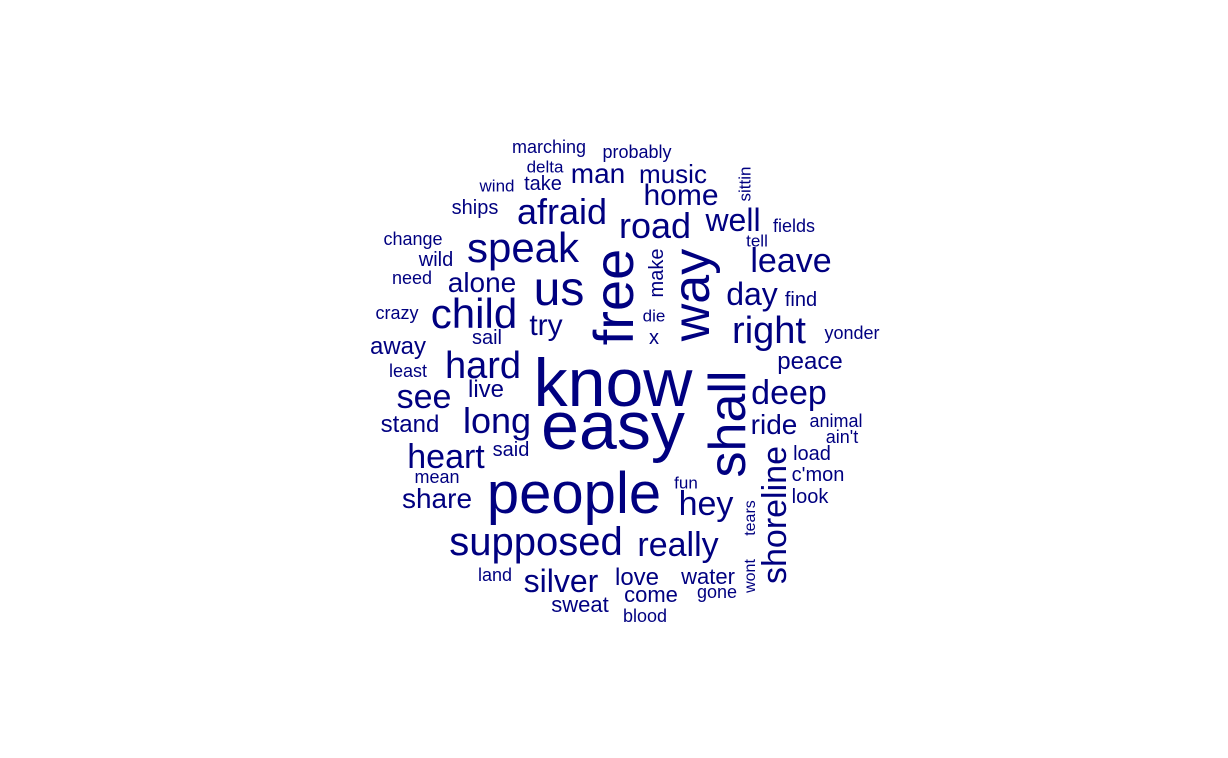 The image size is (1228, 758). Describe the element at coordinates (801, 300) in the screenshot. I see `word: find` at that location.